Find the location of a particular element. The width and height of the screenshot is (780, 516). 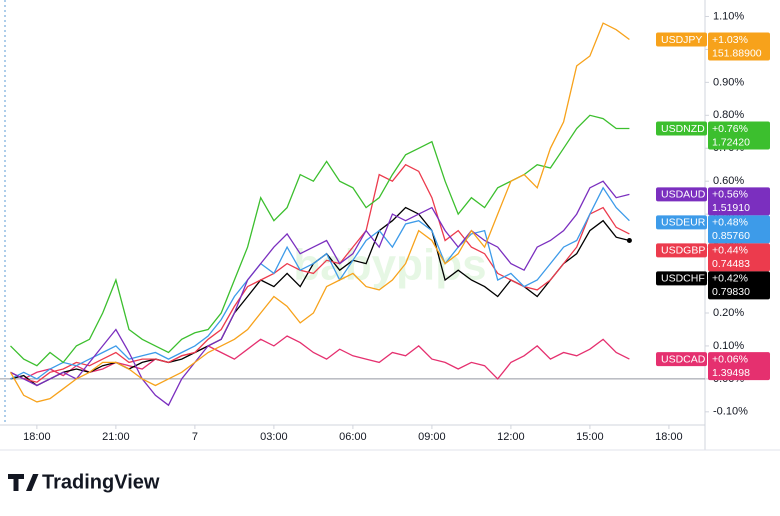

tag-price: 1.72420 is located at coordinates (731, 142).